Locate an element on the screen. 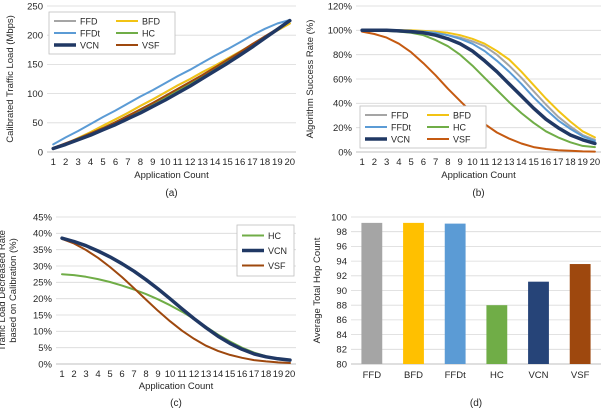  legend-label-ffdt: FFDt is located at coordinates (401, 127).